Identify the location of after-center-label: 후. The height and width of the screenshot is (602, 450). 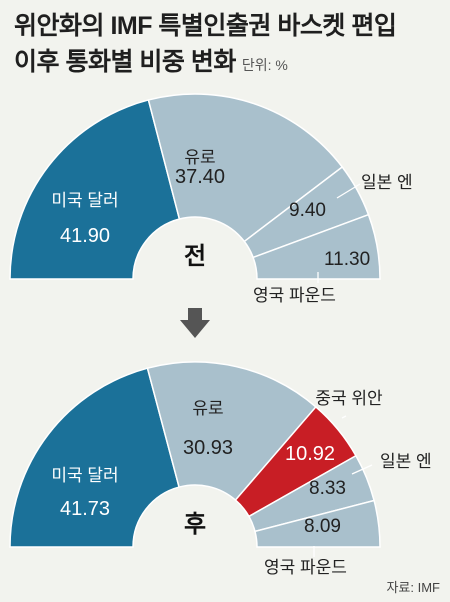
(195, 524).